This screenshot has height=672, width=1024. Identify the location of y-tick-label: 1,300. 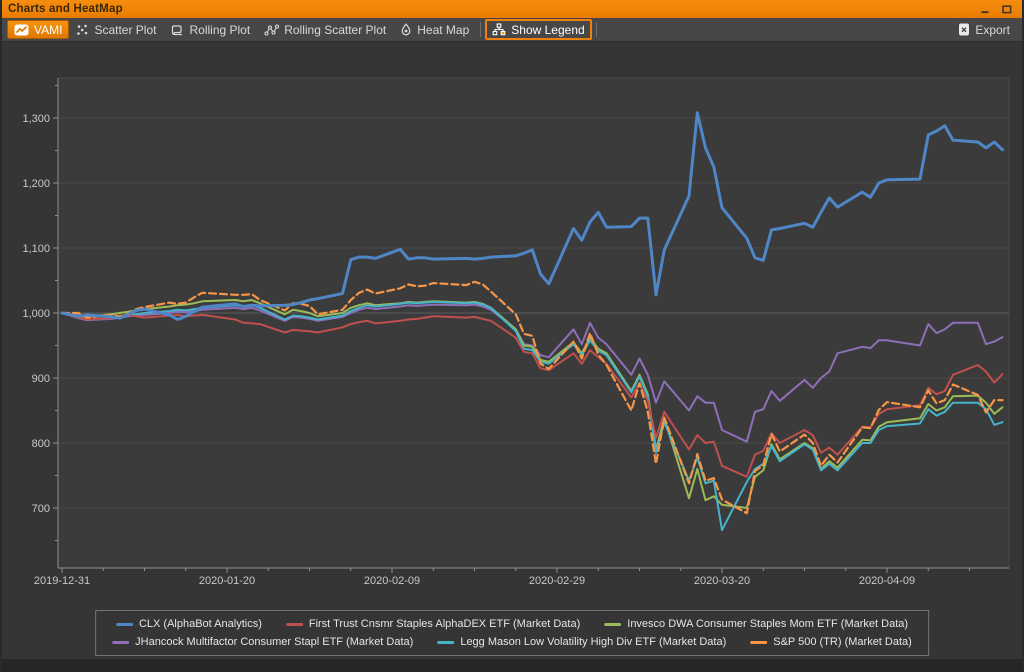
(36, 119).